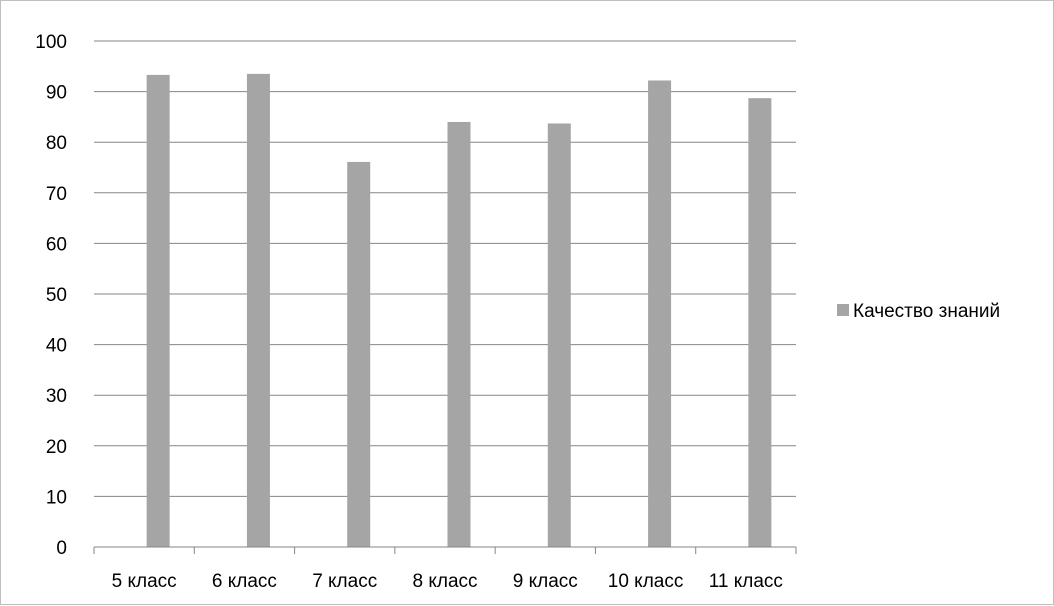 This screenshot has width=1054, height=606. Describe the element at coordinates (61, 548) in the screenshot. I see `y-tick-label: 0` at that location.